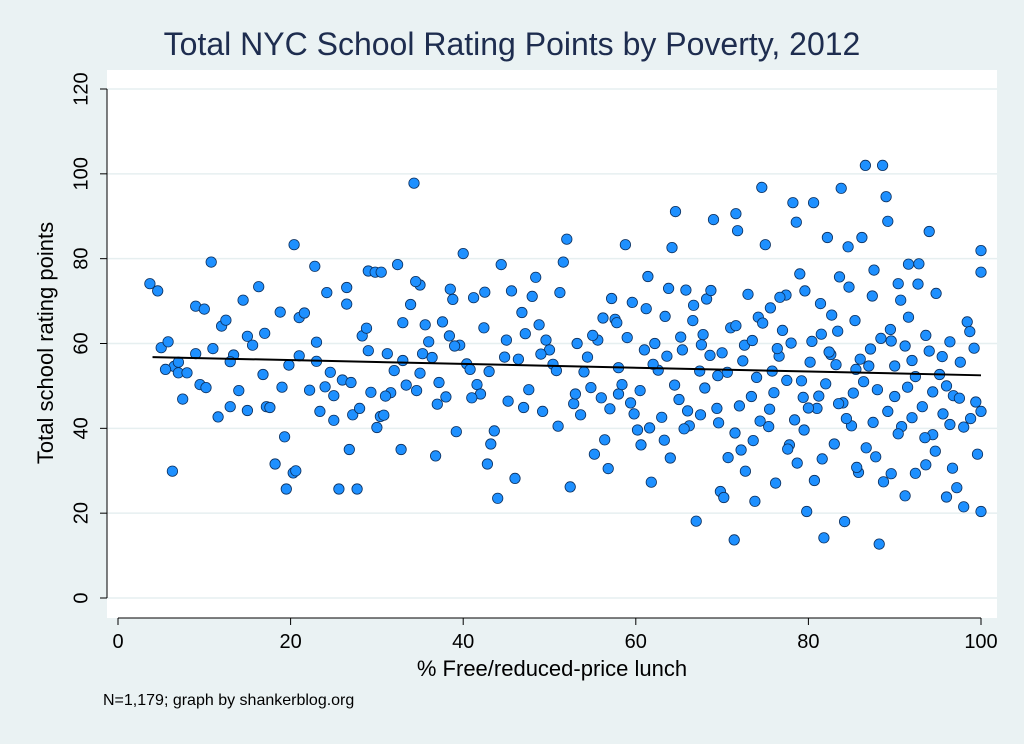  What do you see at coordinates (45, 343) in the screenshot?
I see `y-axis-label: Total school rating points` at bounding box center [45, 343].